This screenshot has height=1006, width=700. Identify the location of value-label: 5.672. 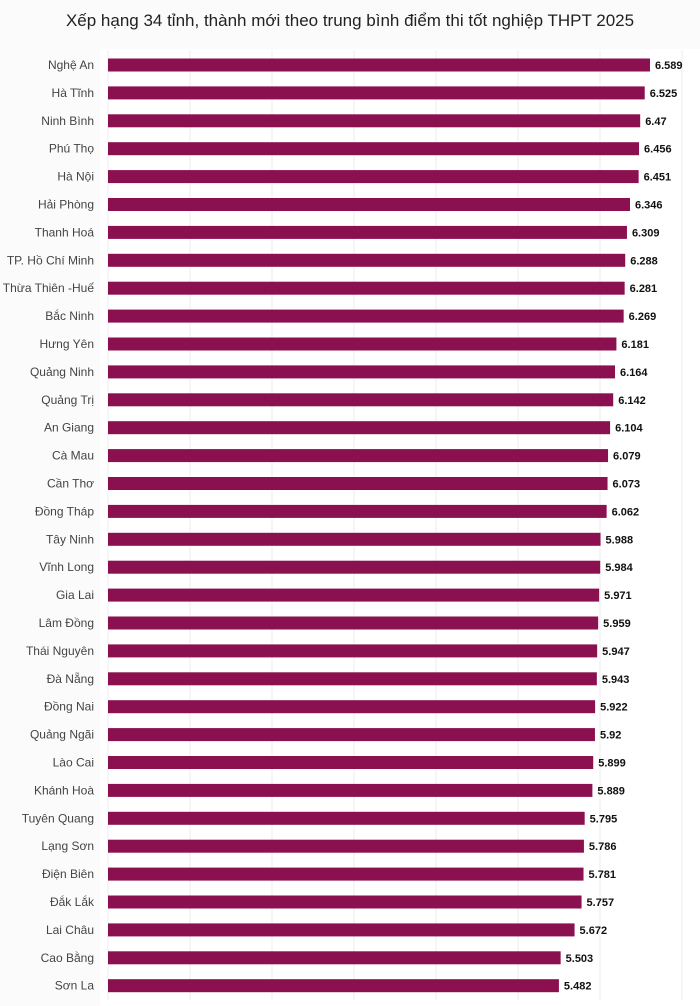
(594, 931).